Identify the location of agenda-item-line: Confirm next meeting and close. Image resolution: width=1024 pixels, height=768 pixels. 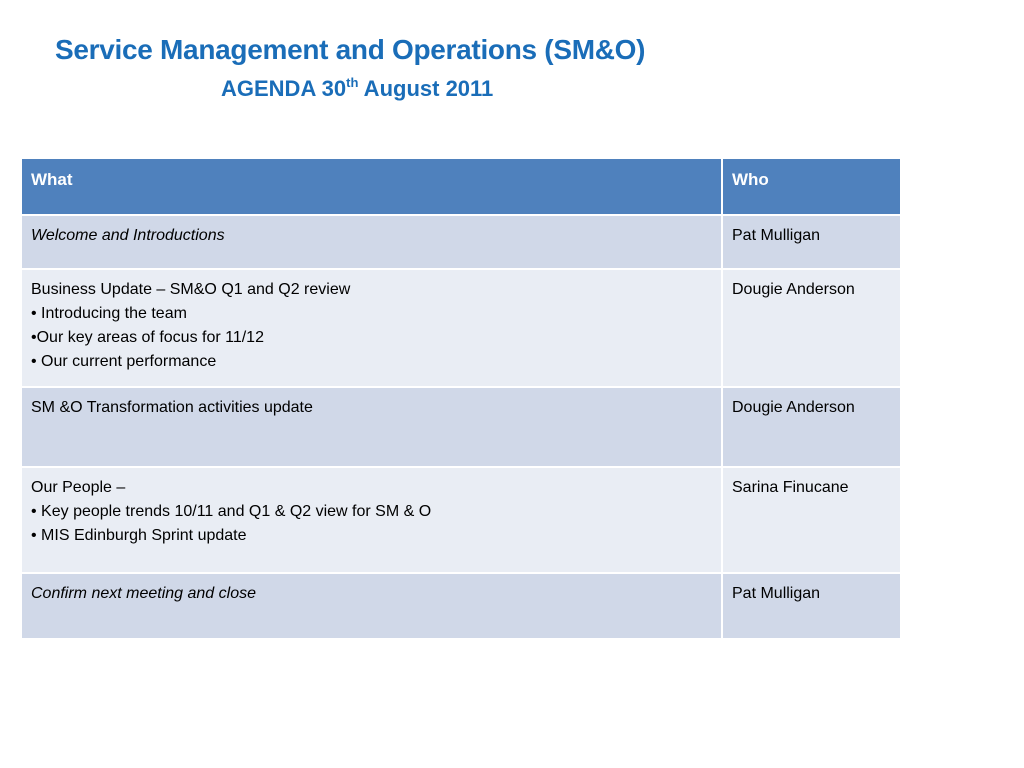
(143, 593).